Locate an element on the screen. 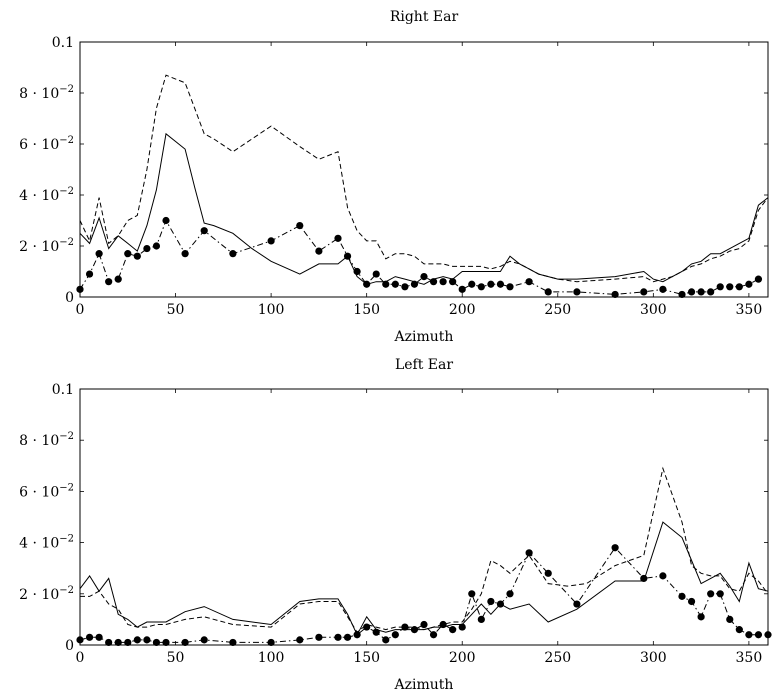 The height and width of the screenshot is (698, 773). x-axis-label: Azimuth is located at coordinates (424, 337).